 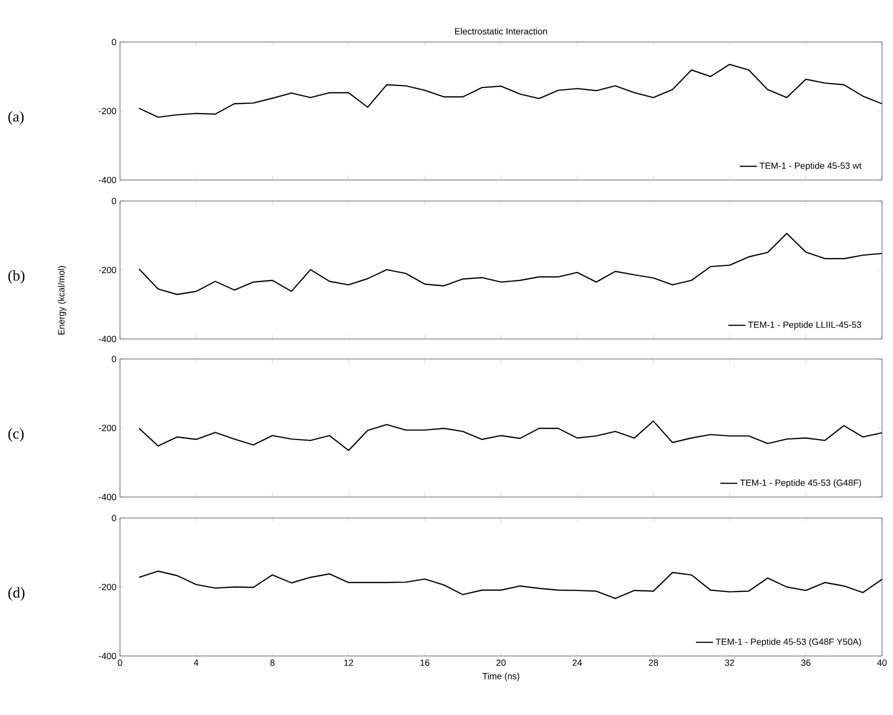 What do you see at coordinates (729, 663) in the screenshot?
I see `x-tick-label: 32` at bounding box center [729, 663].